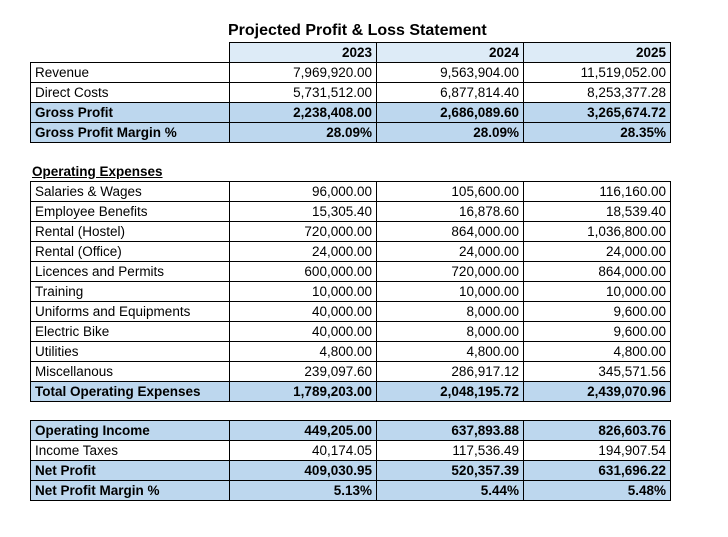 The width and height of the screenshot is (728, 537). I want to click on value-cell-2025: 18,539.40, so click(597, 211).